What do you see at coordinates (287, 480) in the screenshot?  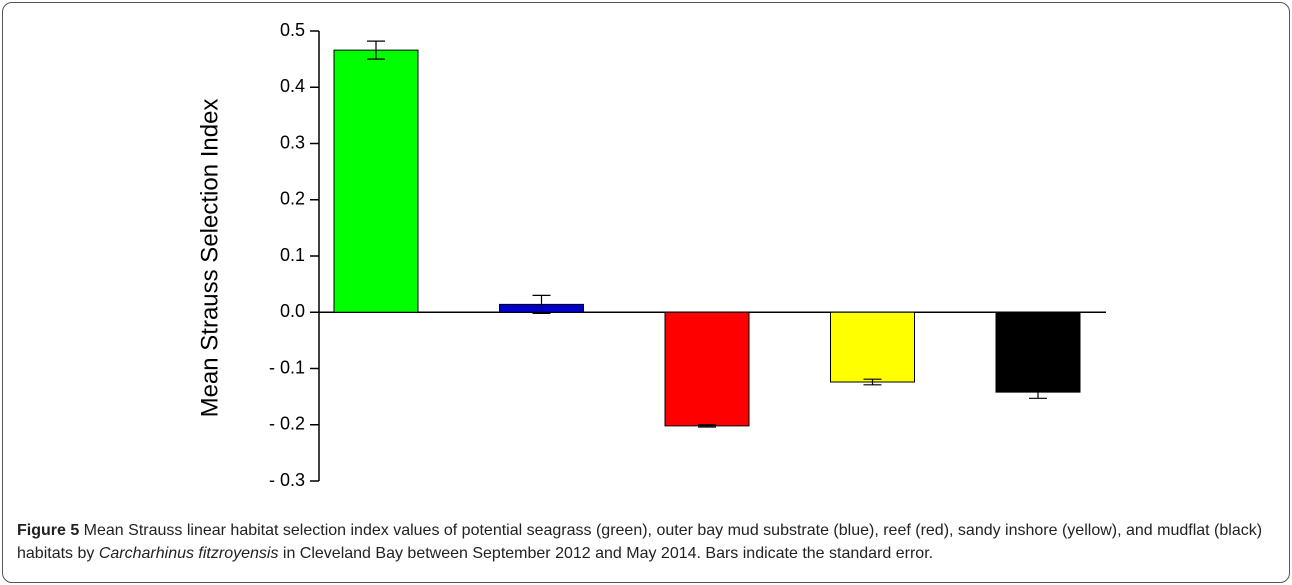 I see `y-tick-label: - 0.3` at bounding box center [287, 480].